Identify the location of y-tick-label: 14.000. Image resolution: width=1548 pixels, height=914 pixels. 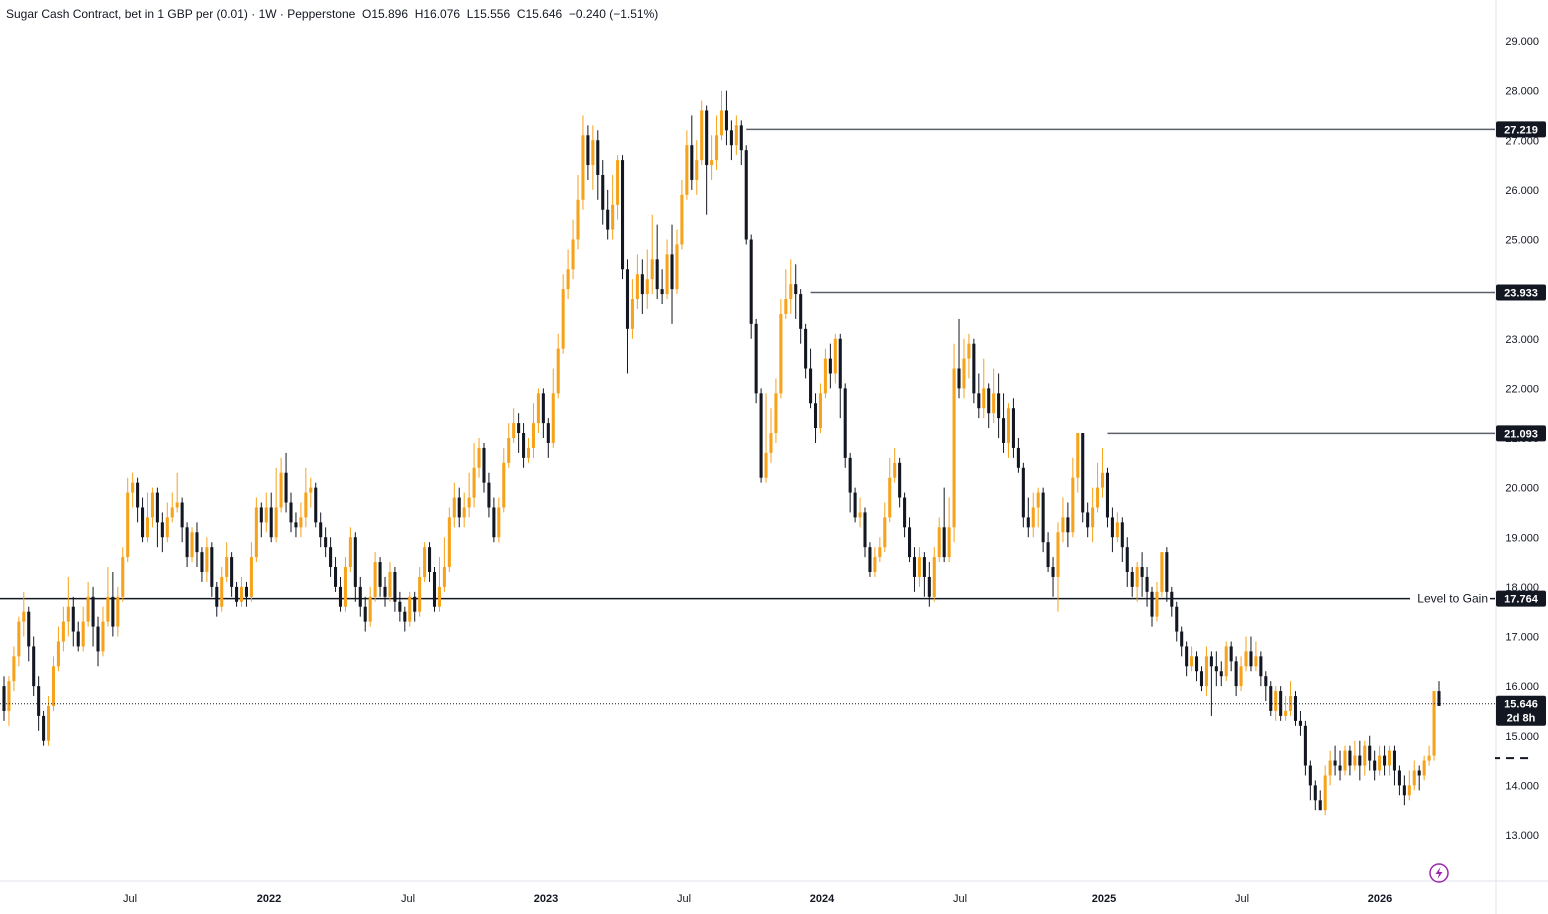
(1522, 786).